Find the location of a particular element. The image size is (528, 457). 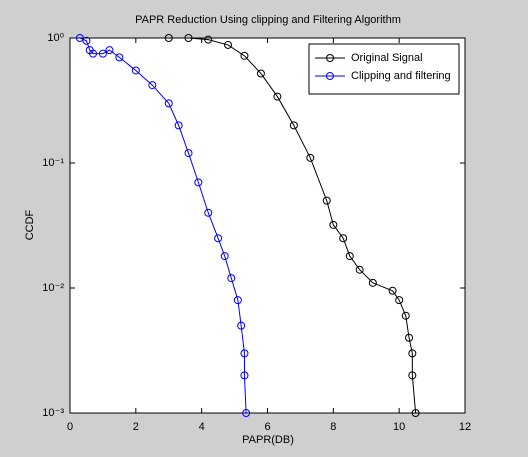

x-tick-label: 4 is located at coordinates (202, 427).